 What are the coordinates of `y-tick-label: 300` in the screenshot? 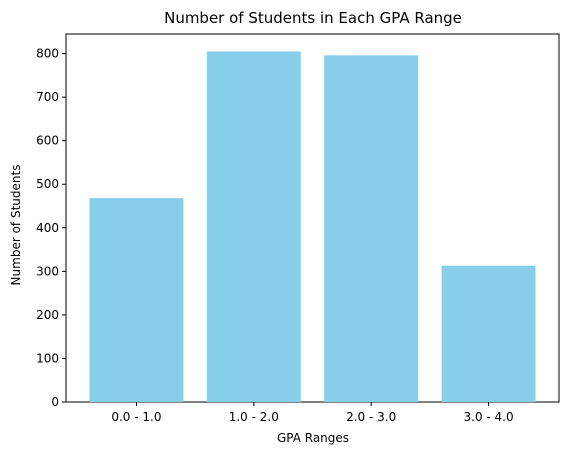 It's located at (47, 271).